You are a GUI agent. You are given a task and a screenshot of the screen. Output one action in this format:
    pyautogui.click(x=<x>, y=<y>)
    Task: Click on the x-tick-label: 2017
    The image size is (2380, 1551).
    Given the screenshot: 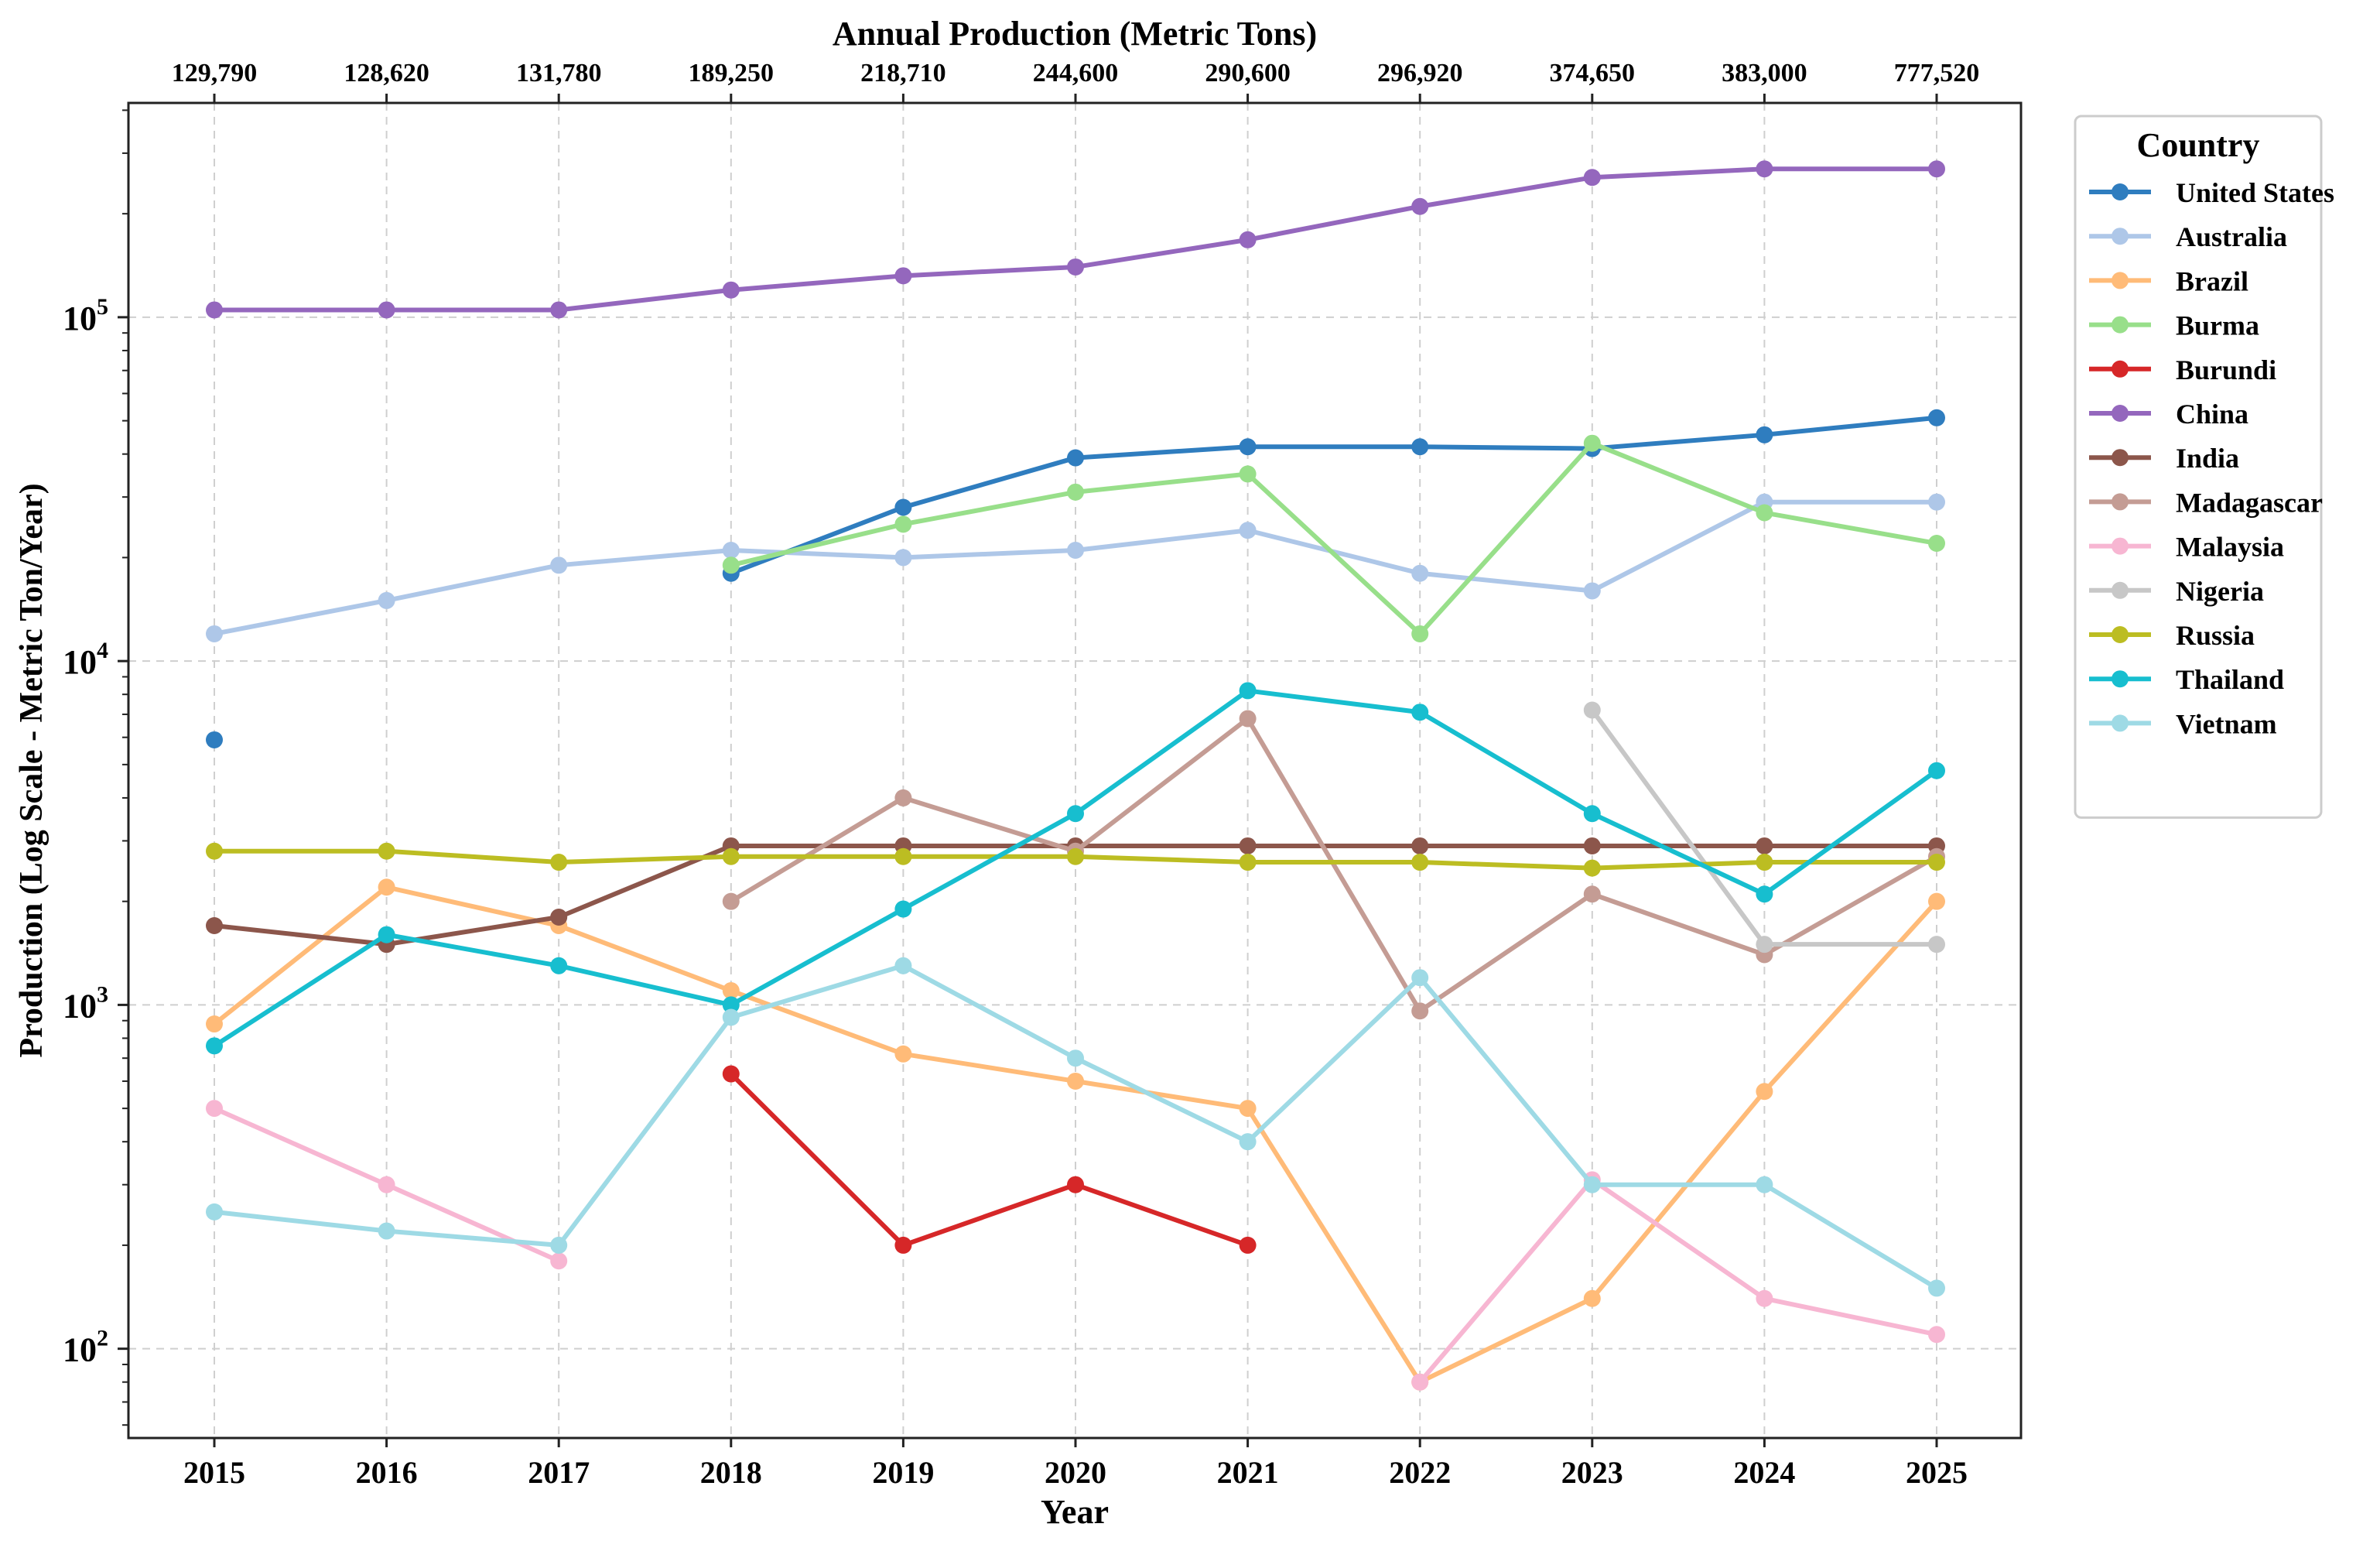 What is the action you would take?
    pyautogui.click(x=559, y=1472)
    